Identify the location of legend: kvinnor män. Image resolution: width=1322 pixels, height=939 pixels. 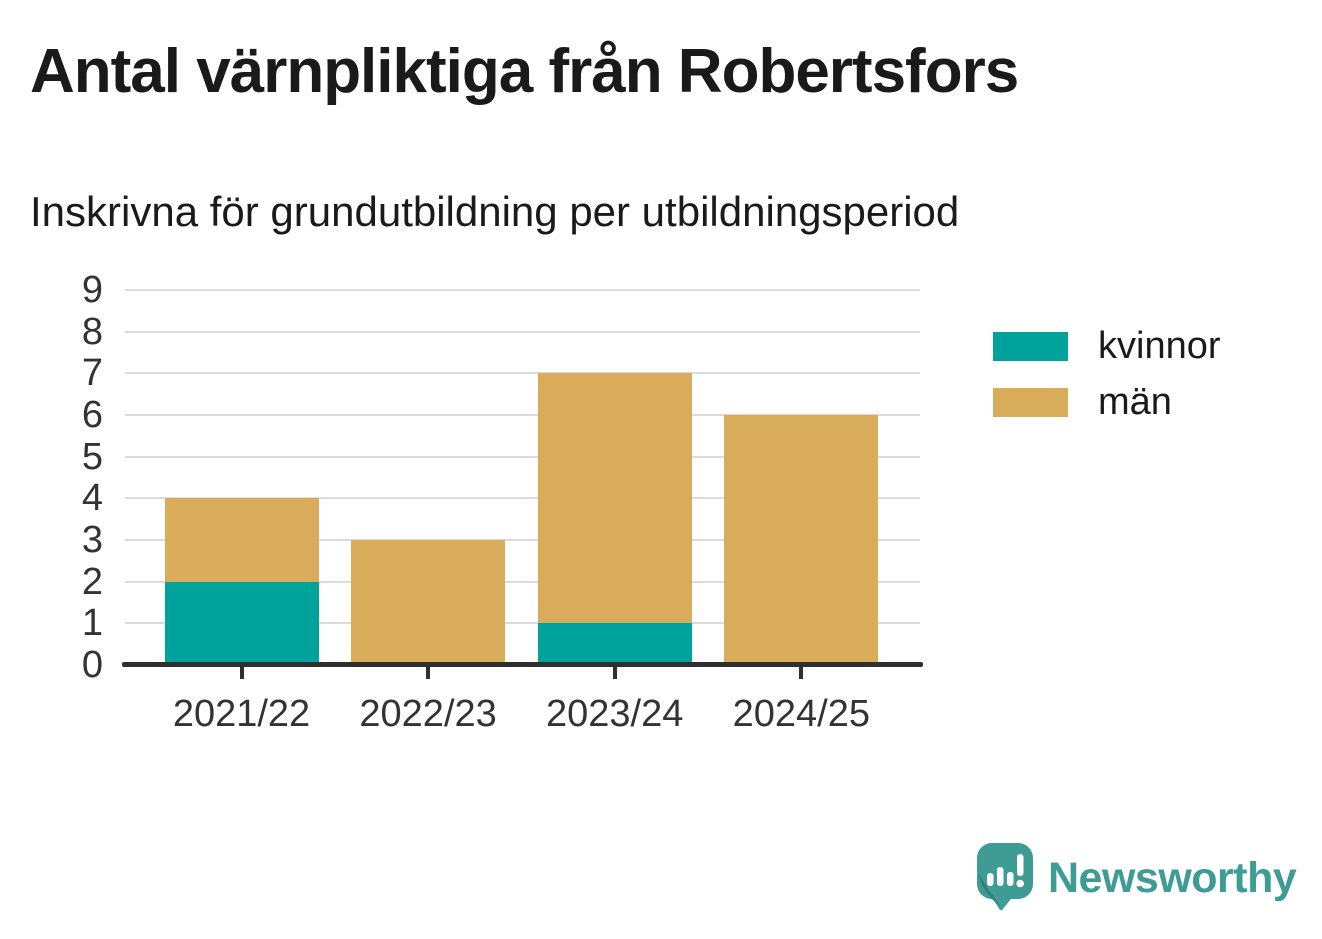
(1107, 384).